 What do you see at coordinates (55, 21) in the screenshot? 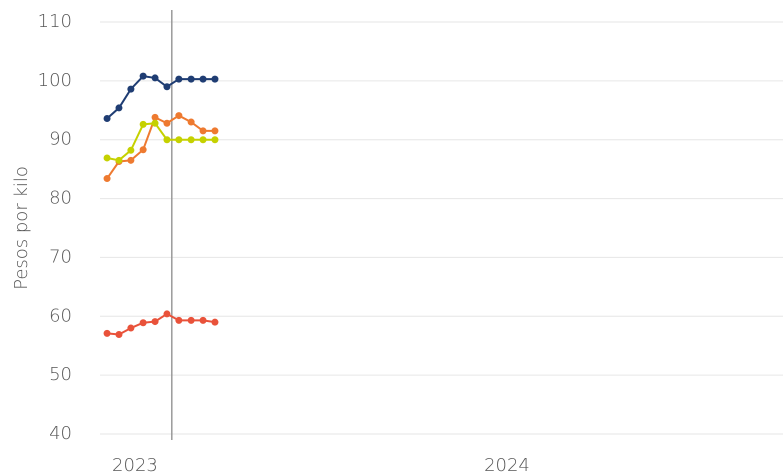
I see `y-tick-label: 110` at bounding box center [55, 21].